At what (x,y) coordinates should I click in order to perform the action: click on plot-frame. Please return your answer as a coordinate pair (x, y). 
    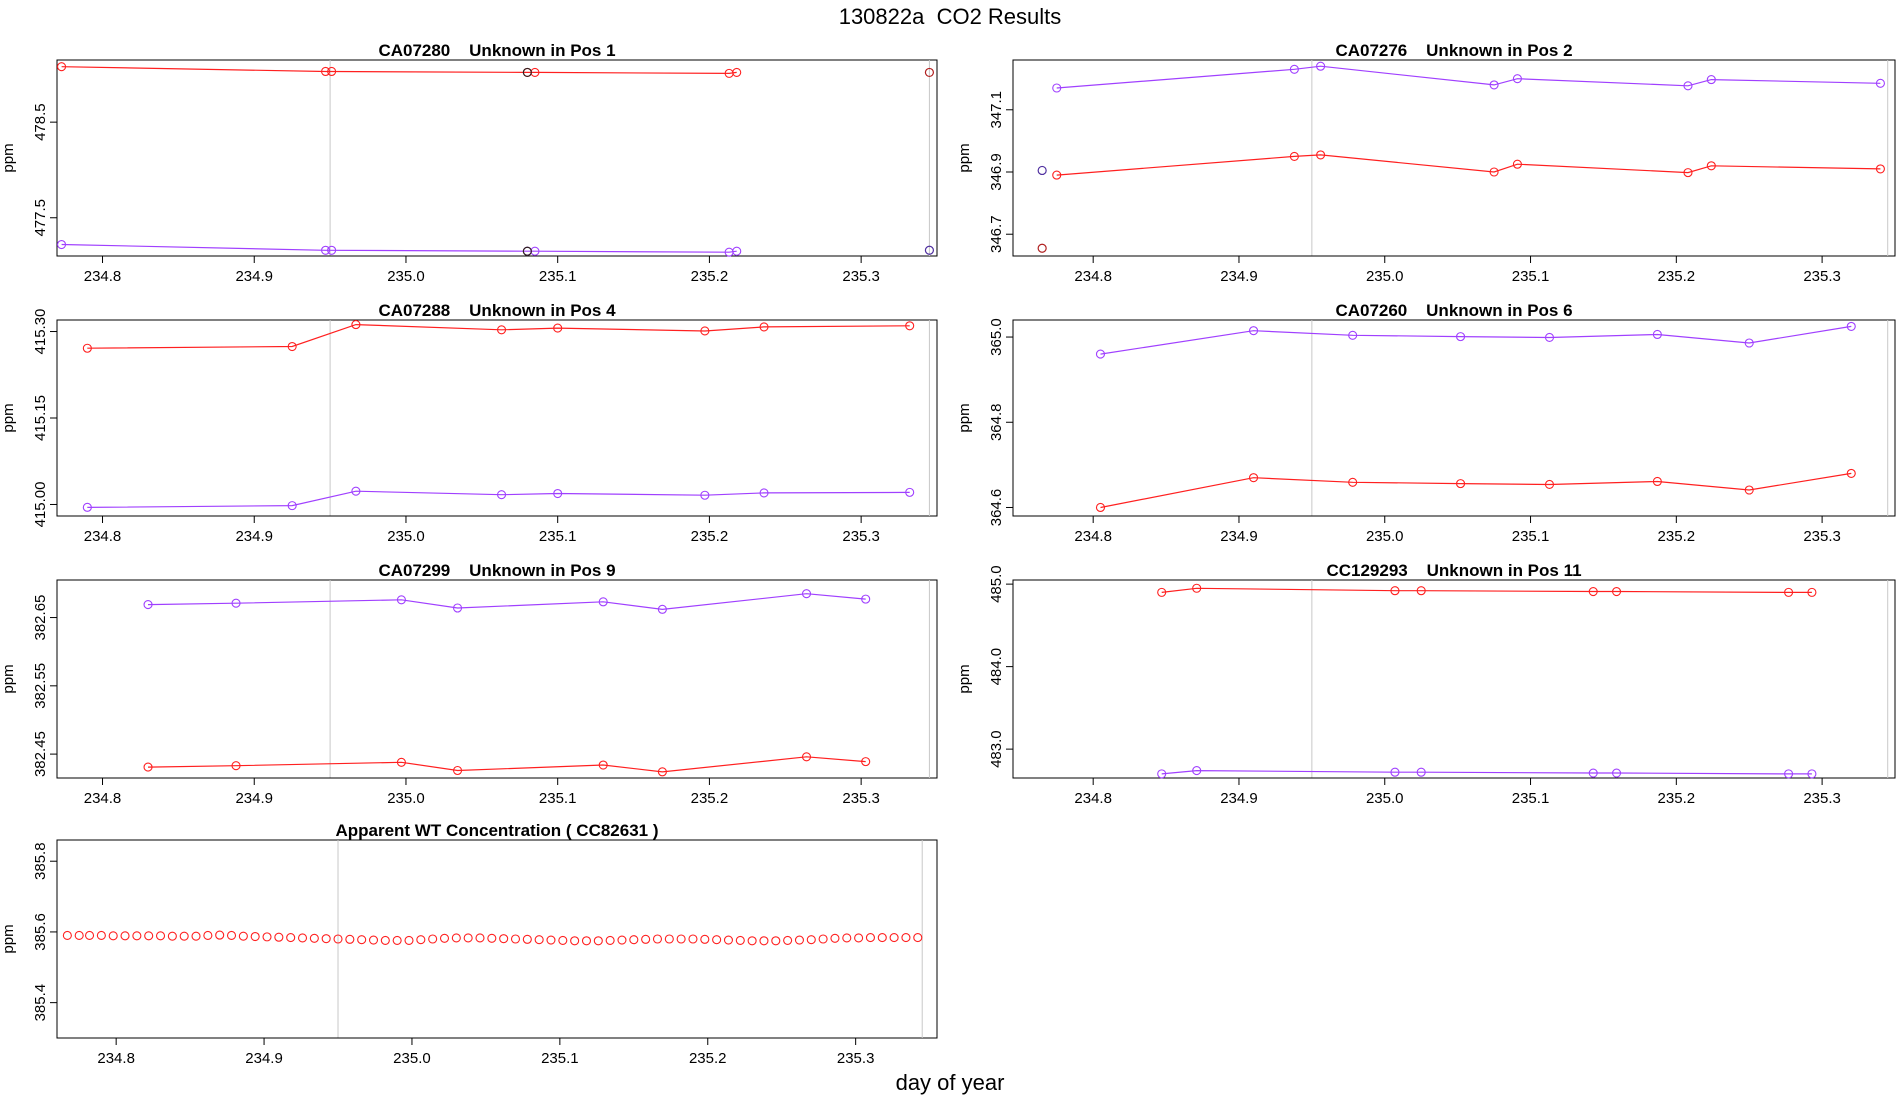
    Looking at the image, I should click on (497, 679).